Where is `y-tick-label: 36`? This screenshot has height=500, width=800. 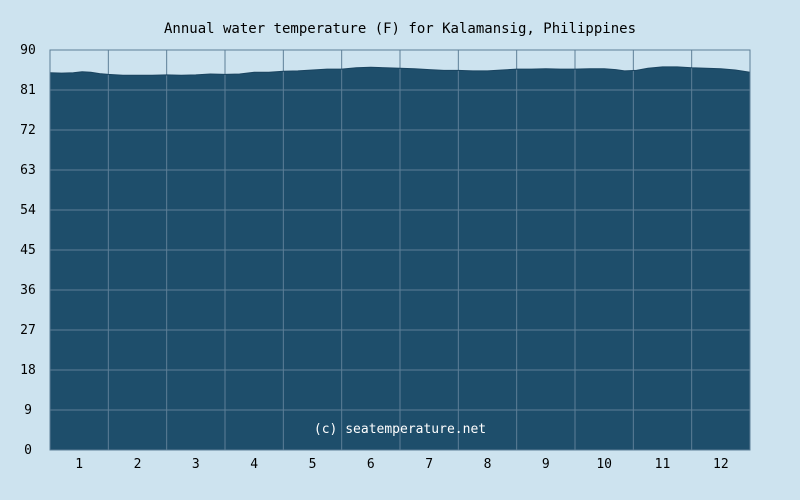 y-tick-label: 36 is located at coordinates (28, 290).